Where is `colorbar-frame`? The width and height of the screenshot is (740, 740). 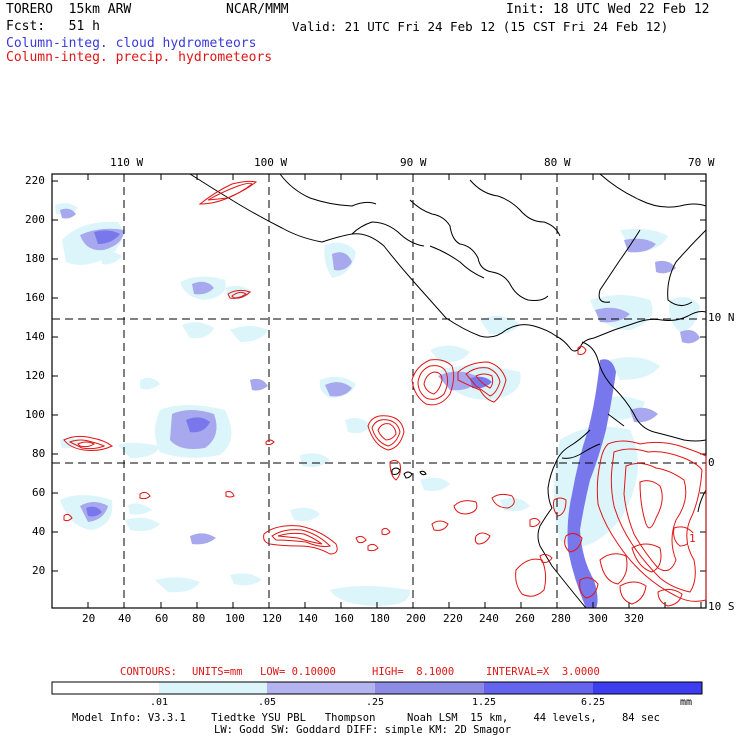 colorbar-frame is located at coordinates (377, 688).